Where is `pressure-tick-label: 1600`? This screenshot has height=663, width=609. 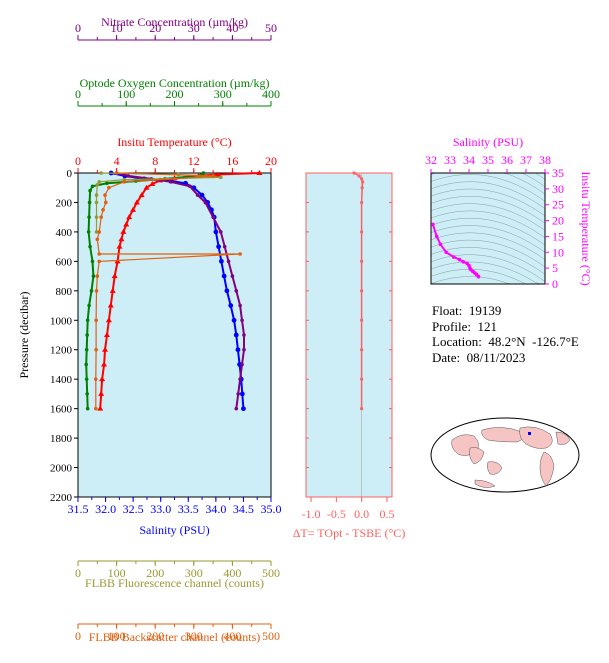 pressure-tick-label: 1600 is located at coordinates (61, 410).